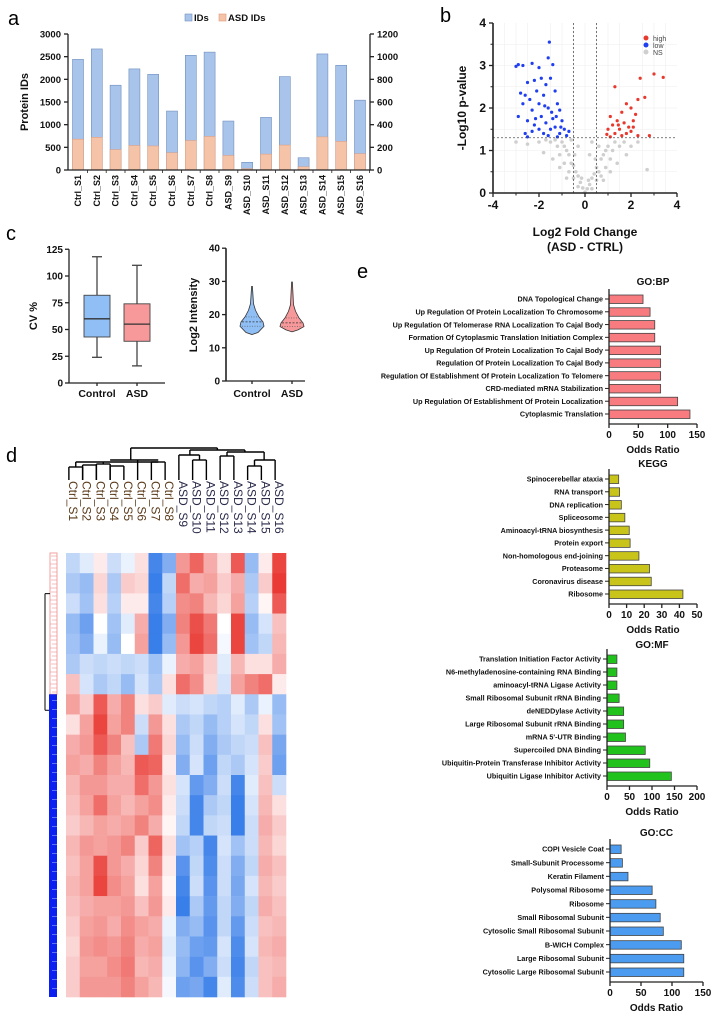  What do you see at coordinates (653, 282) in the screenshot?
I see `chart-title: GO:BP` at bounding box center [653, 282].